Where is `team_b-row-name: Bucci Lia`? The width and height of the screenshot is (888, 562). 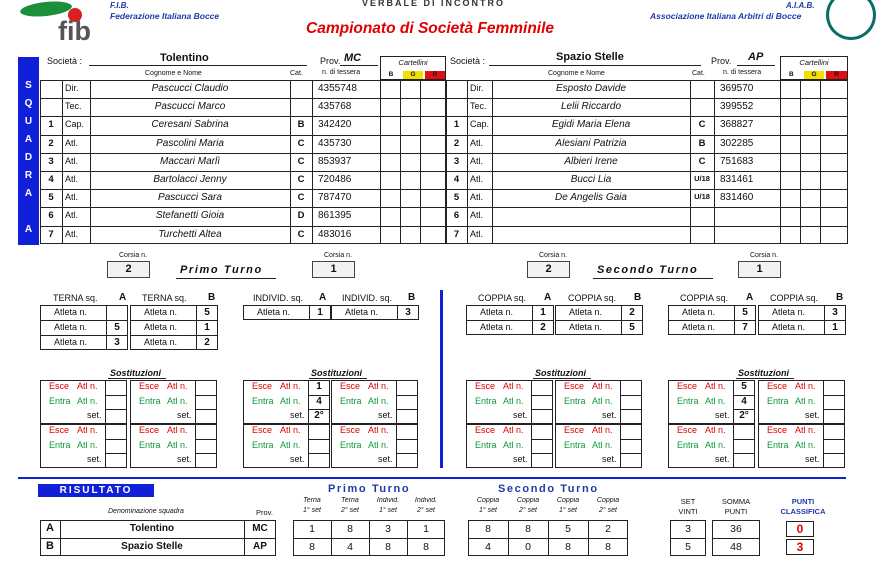 team_b-row-name: Bucci Lia is located at coordinates (591, 179).